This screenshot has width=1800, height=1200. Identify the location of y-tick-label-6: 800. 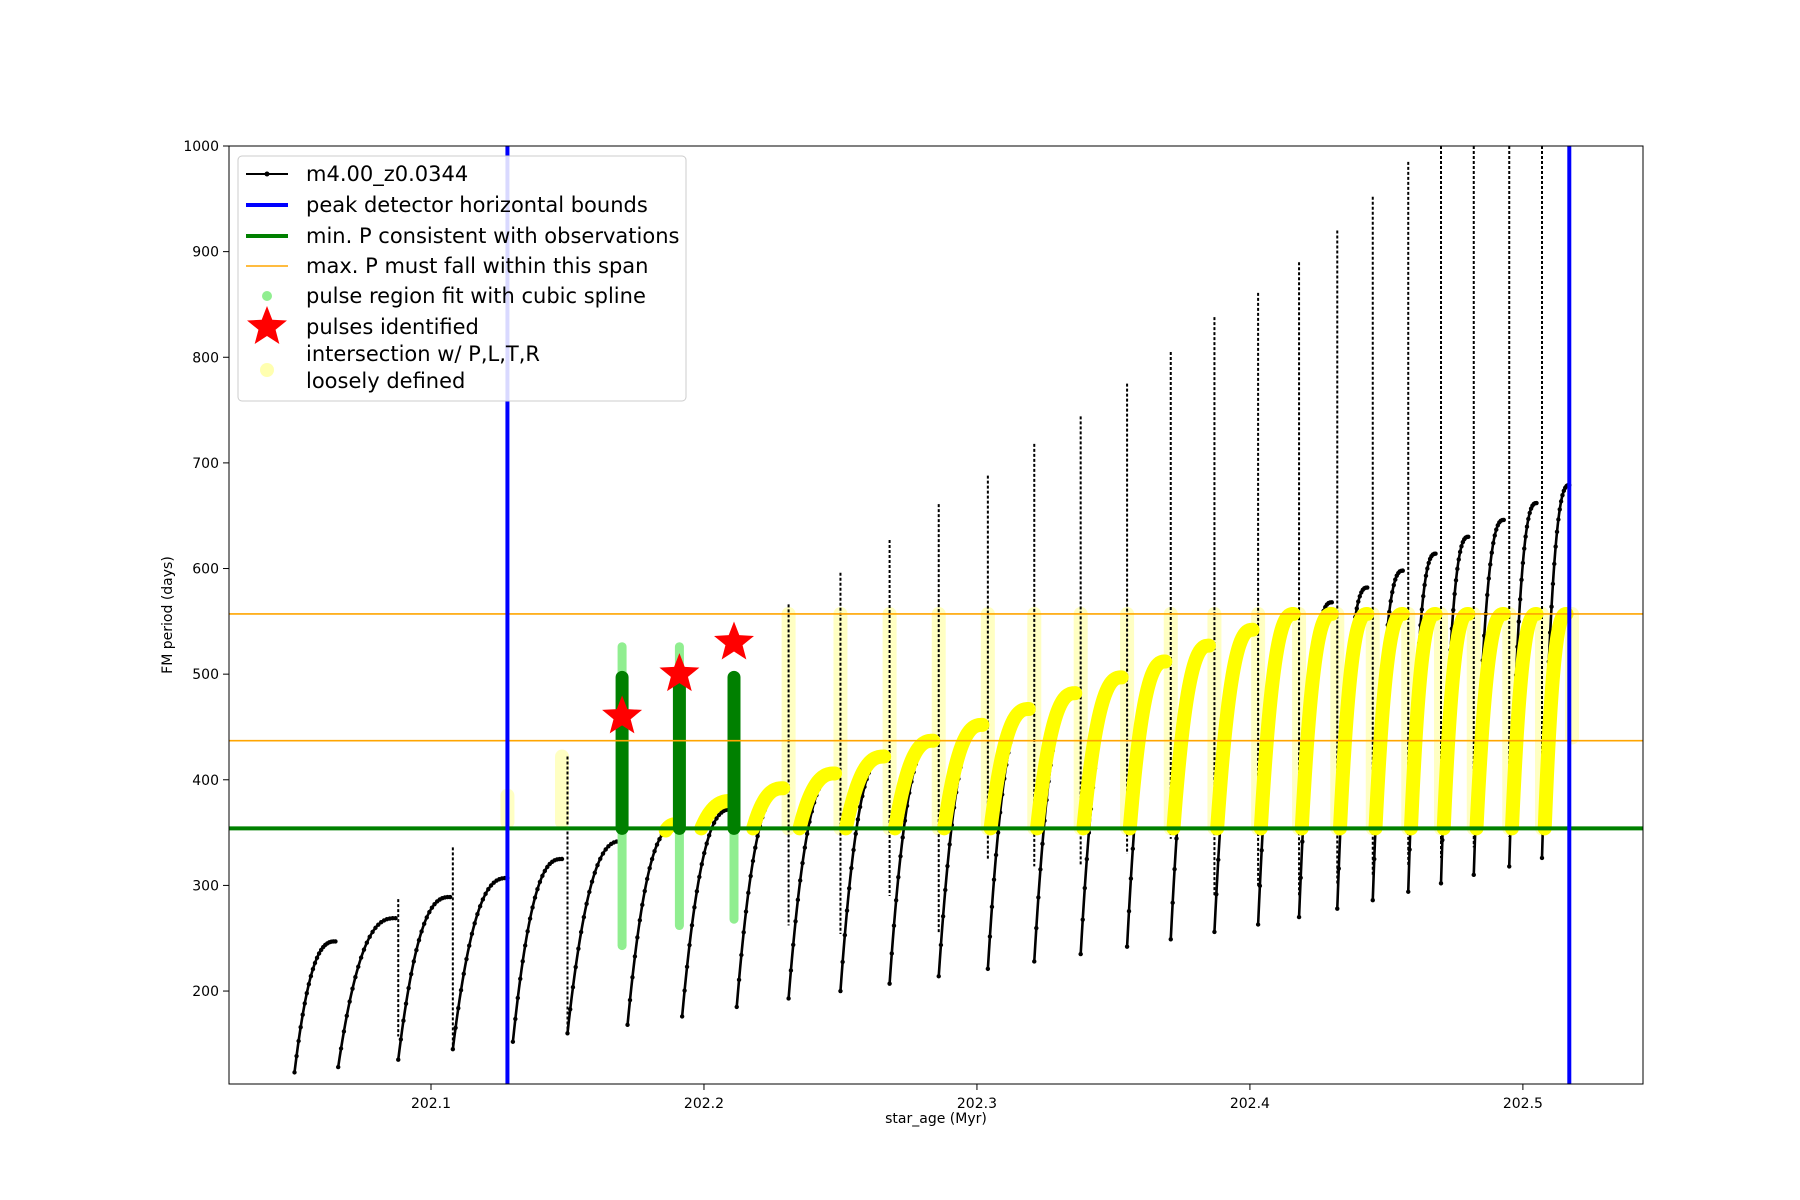
(205, 358).